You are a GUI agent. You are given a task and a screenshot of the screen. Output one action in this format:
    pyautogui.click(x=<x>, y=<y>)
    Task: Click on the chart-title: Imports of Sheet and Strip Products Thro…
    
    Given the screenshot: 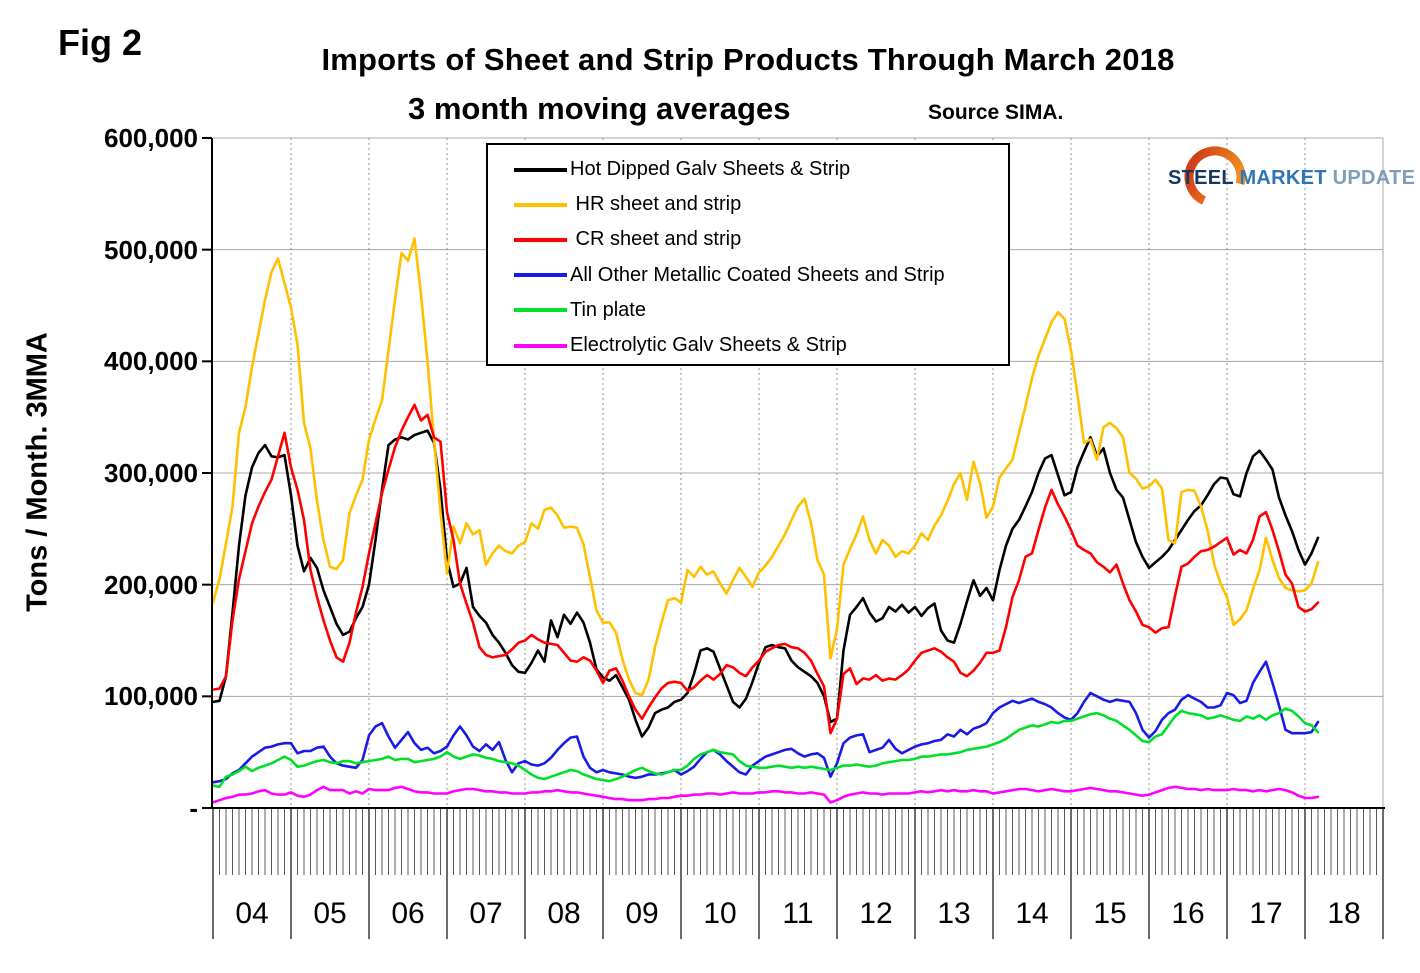 What is the action you would take?
    pyautogui.click(x=748, y=59)
    